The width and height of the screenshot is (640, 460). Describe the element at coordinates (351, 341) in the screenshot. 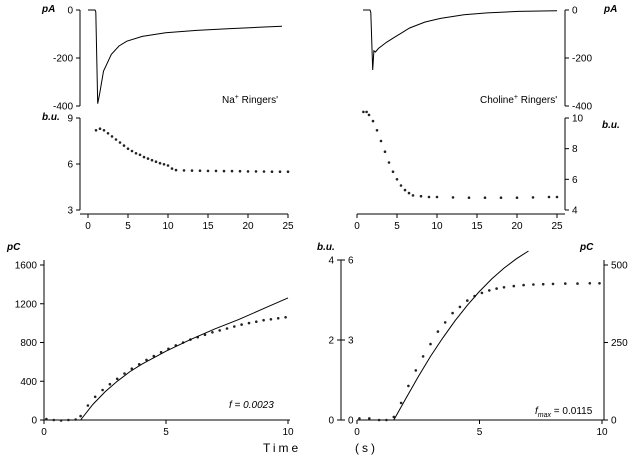

I see `scale-tick-label-right: 3` at that location.